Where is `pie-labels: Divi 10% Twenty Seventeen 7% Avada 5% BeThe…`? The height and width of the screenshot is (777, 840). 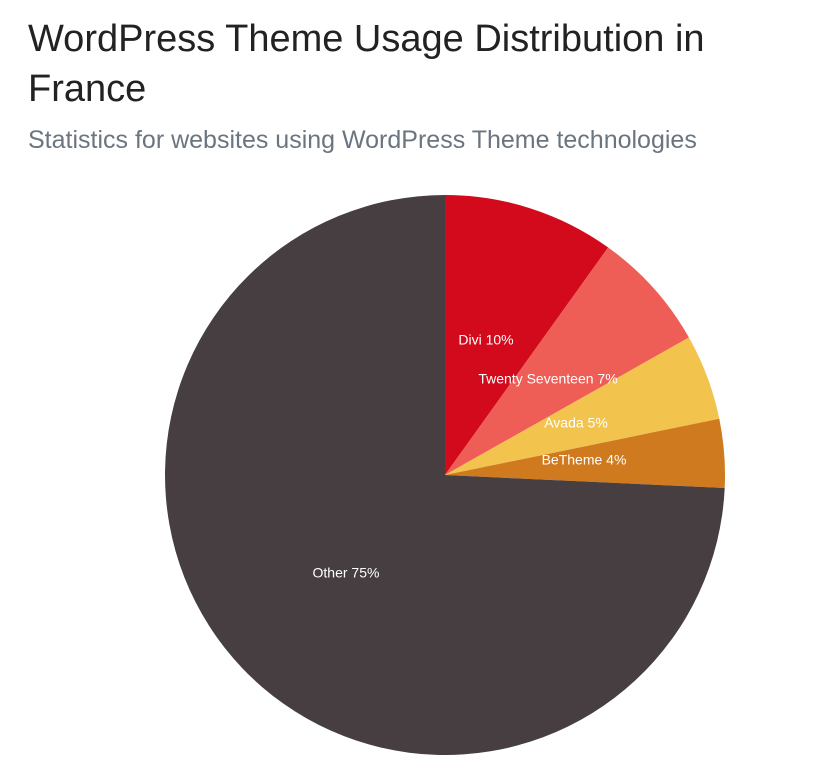 pie-labels: Divi 10% Twenty Seventeen 7% Avada 5% BeThe… is located at coordinates (470, 456).